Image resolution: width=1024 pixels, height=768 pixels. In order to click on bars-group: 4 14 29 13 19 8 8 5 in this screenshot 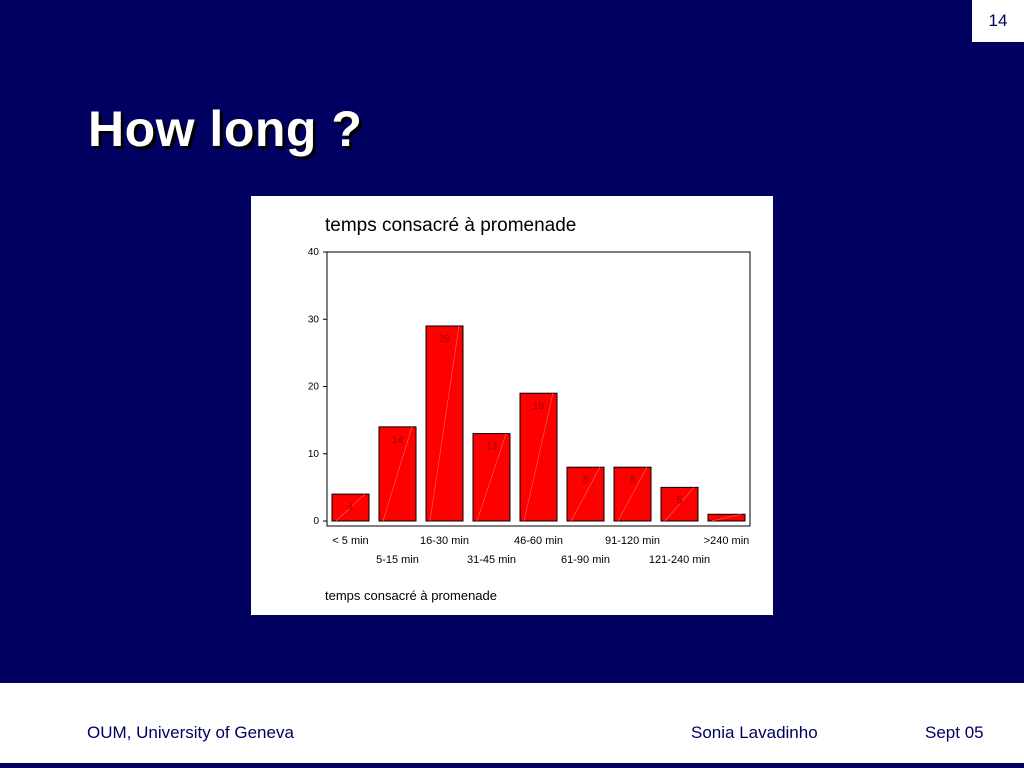, I will do `click(538, 423)`.